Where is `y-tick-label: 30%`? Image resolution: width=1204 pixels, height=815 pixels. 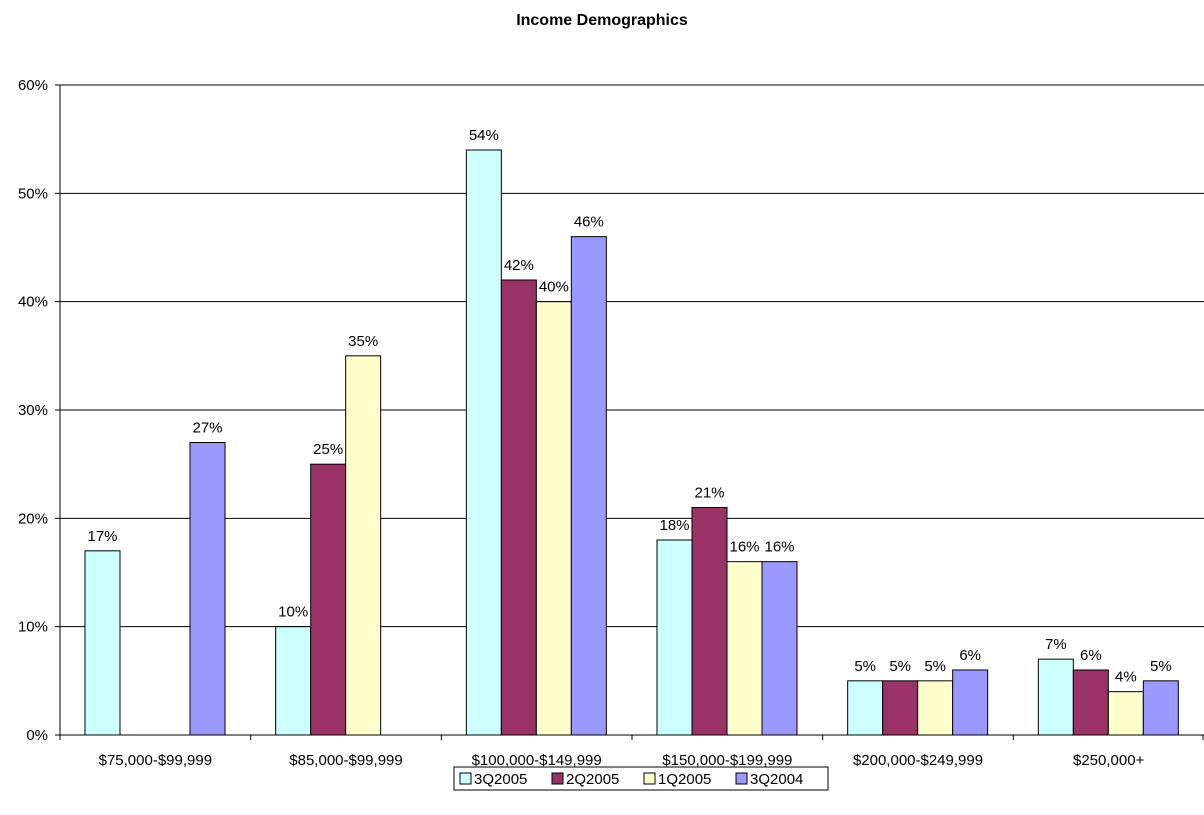 y-tick-label: 30% is located at coordinates (33, 410).